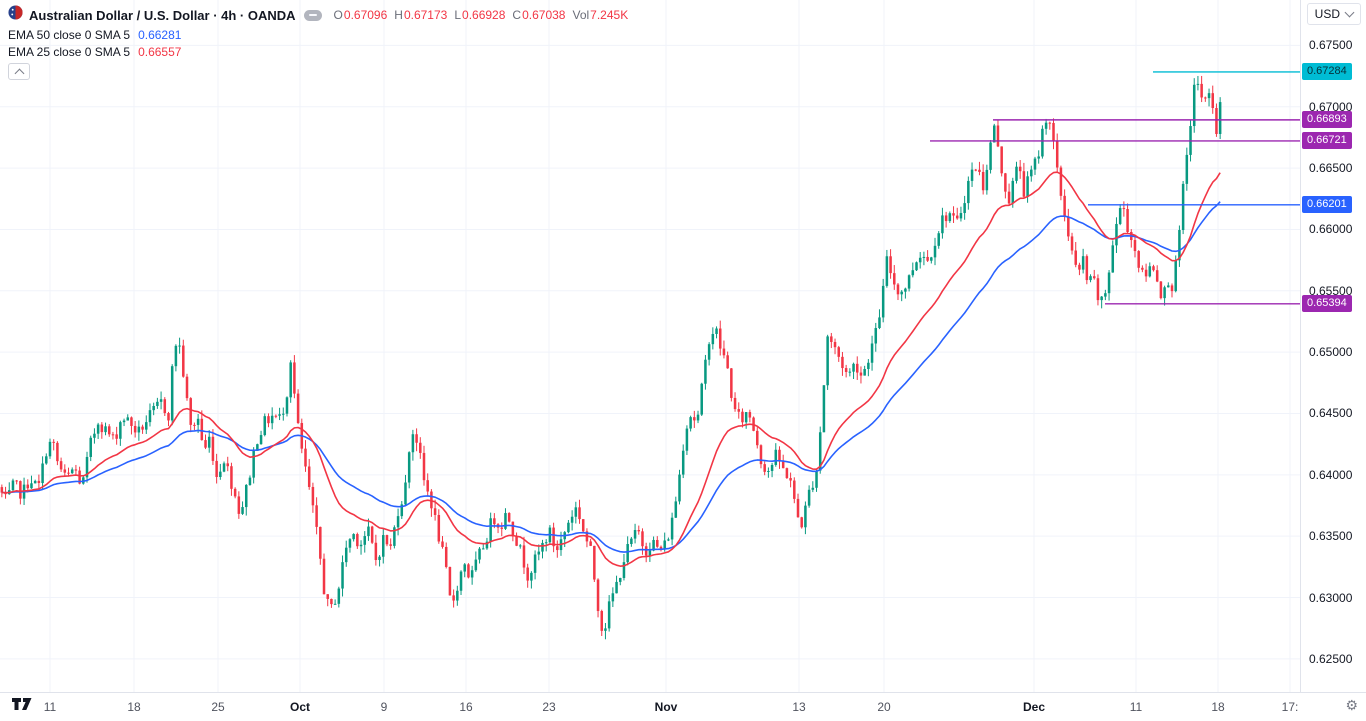  I want to click on open-label: O, so click(338, 15).